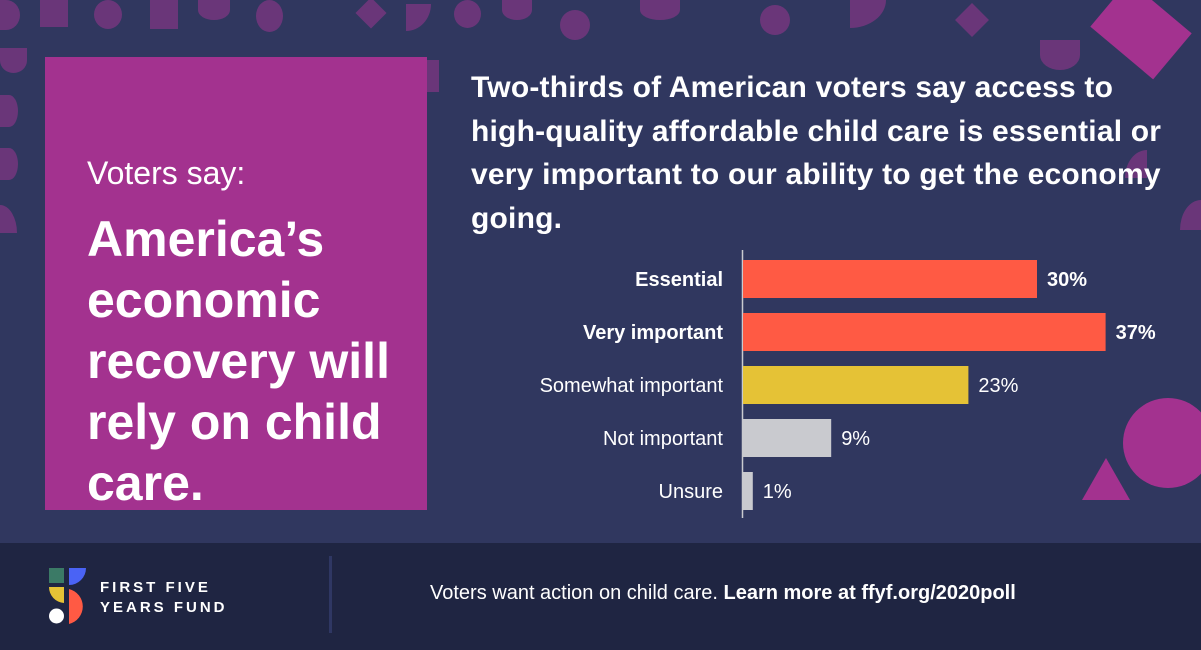 This screenshot has width=1201, height=650. I want to click on ffyf-logo-icon, so click(67, 596).